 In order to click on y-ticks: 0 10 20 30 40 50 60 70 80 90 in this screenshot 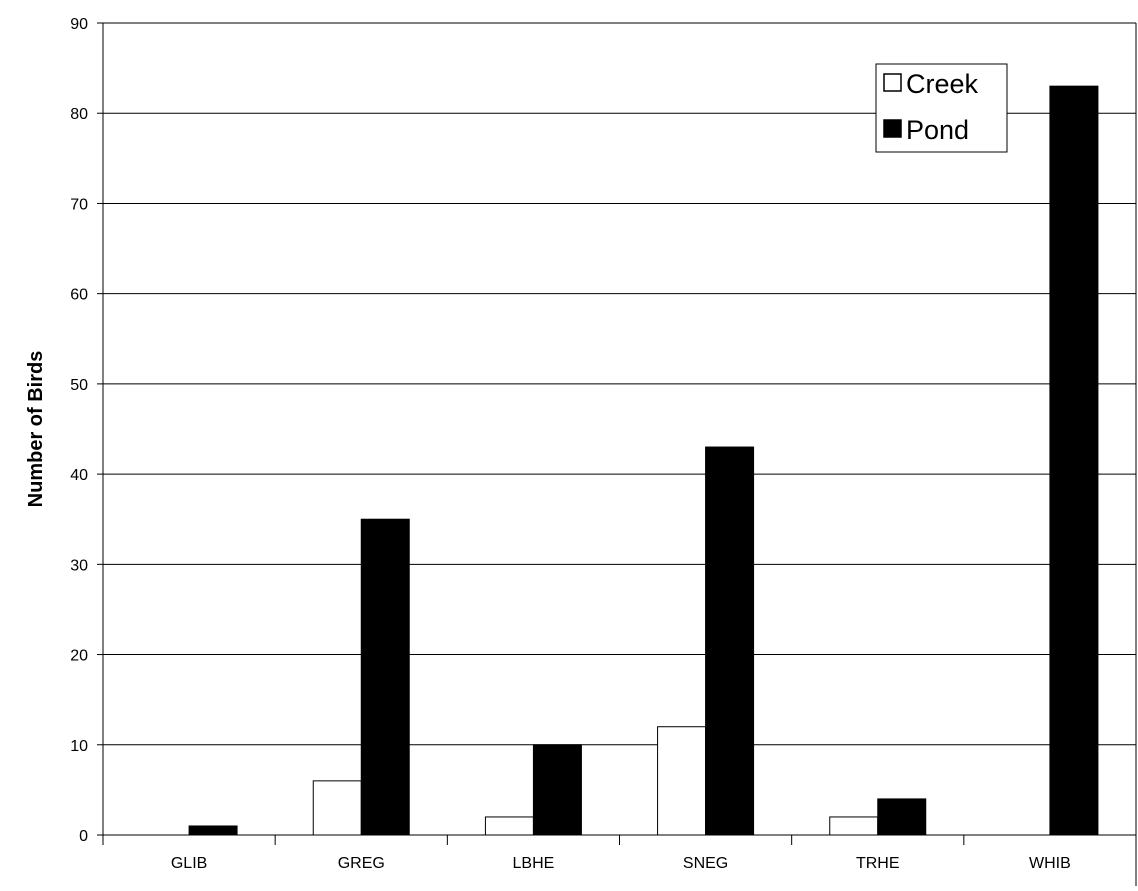, I will do `click(86, 430)`.